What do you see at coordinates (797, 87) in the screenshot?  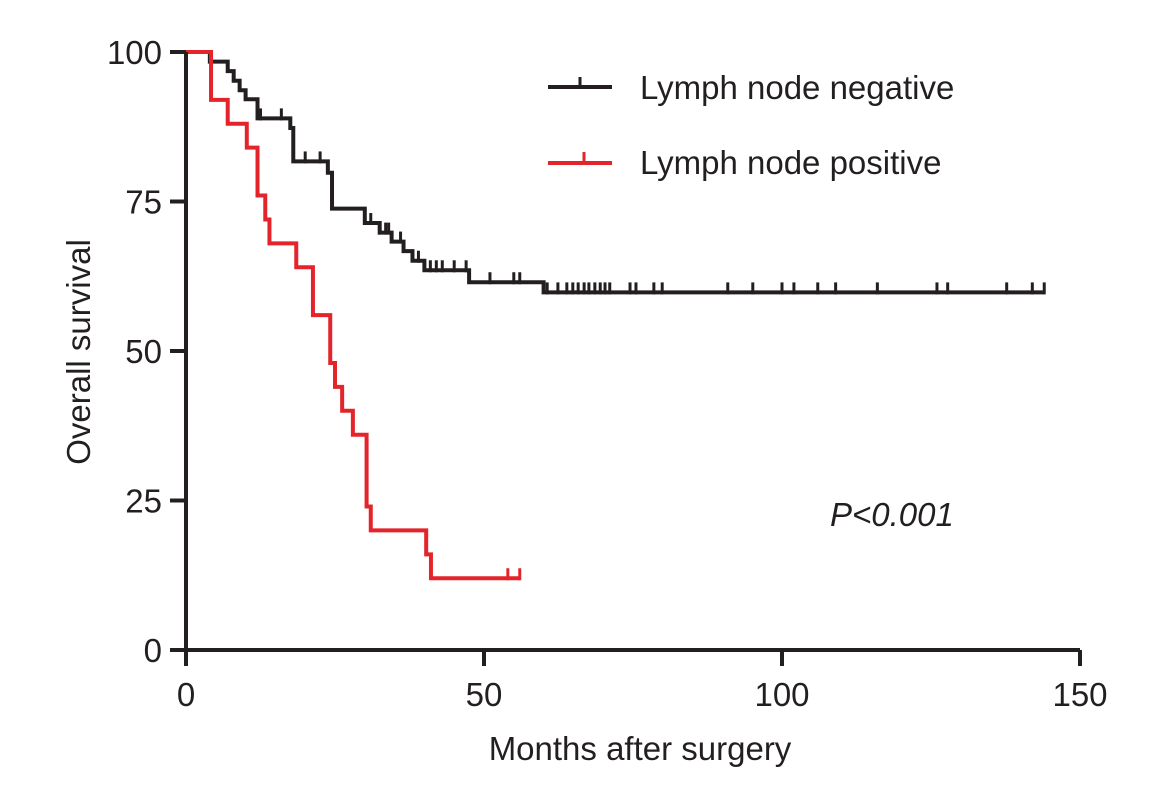 I see `legend-label-negative: Lymph node negative` at bounding box center [797, 87].